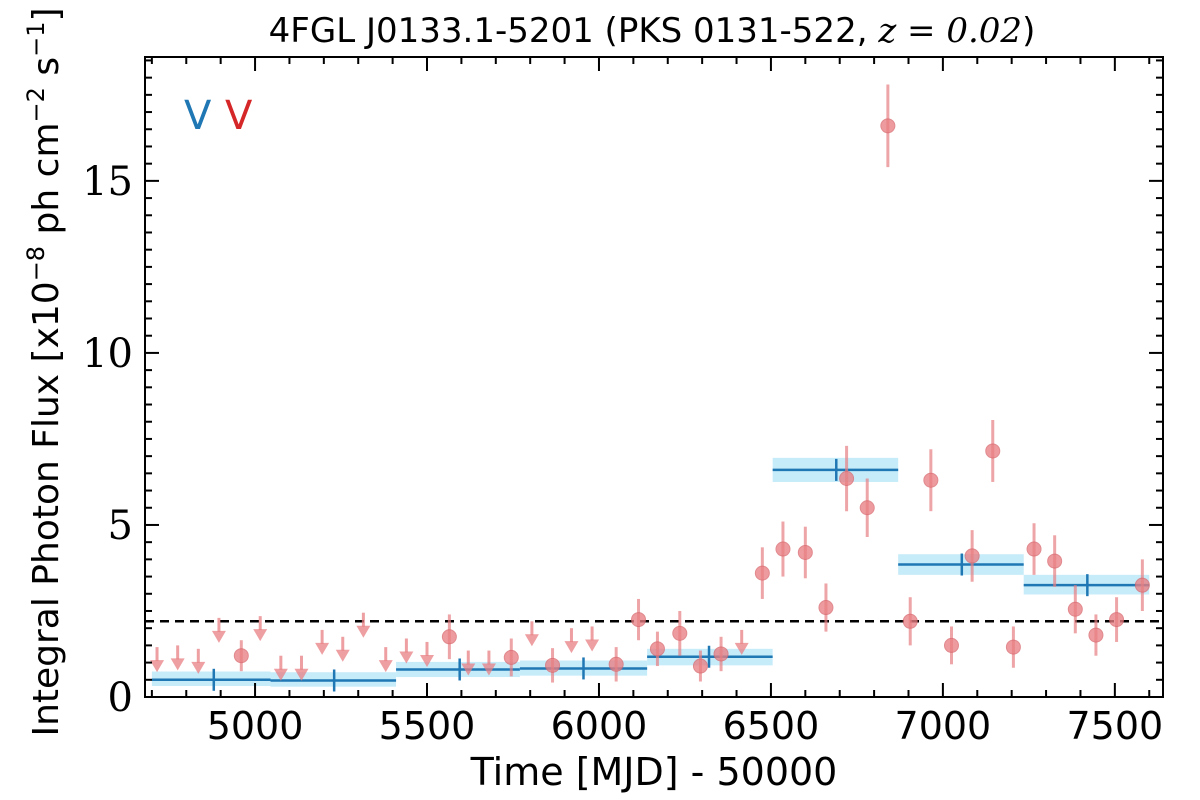 The height and width of the screenshot is (800, 1200). I want to click on y-axis-label: Integral Photon Flux [x10−8 ph cm−2 s−1], so click(44, 371).